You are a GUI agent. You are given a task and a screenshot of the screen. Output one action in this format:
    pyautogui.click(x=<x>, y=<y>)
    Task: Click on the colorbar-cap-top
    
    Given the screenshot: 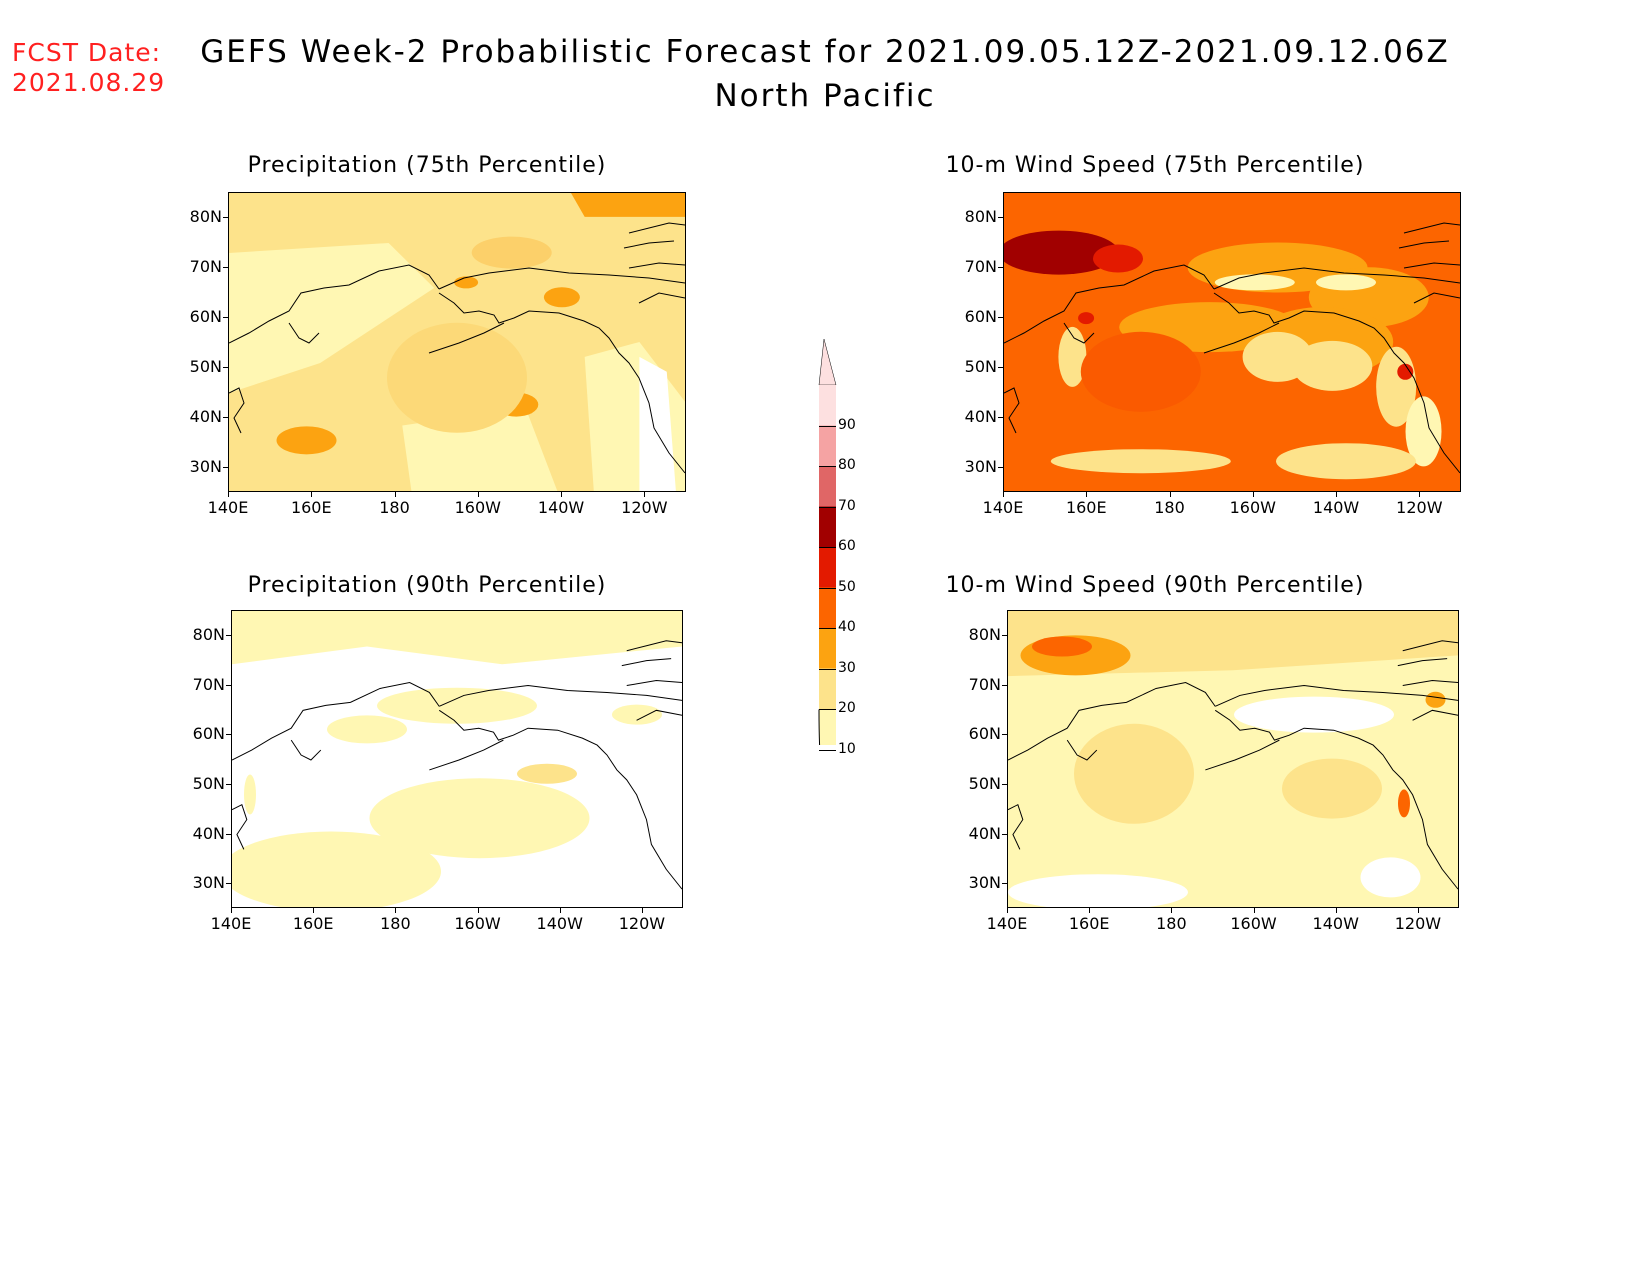 What is the action you would take?
    pyautogui.click(x=827, y=362)
    